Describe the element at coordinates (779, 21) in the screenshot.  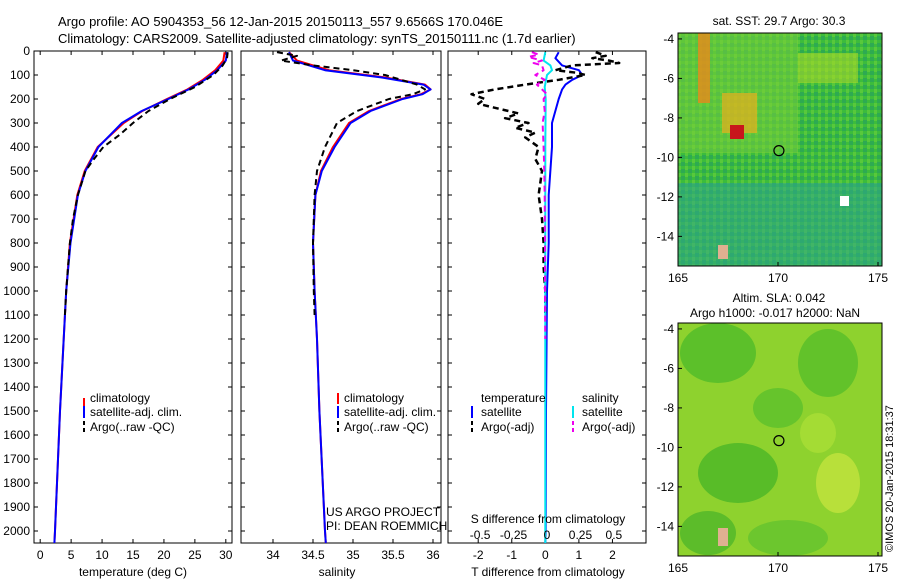
I see `sst-map-title: sat. SST: 29.7 Argo: 30.3` at that location.